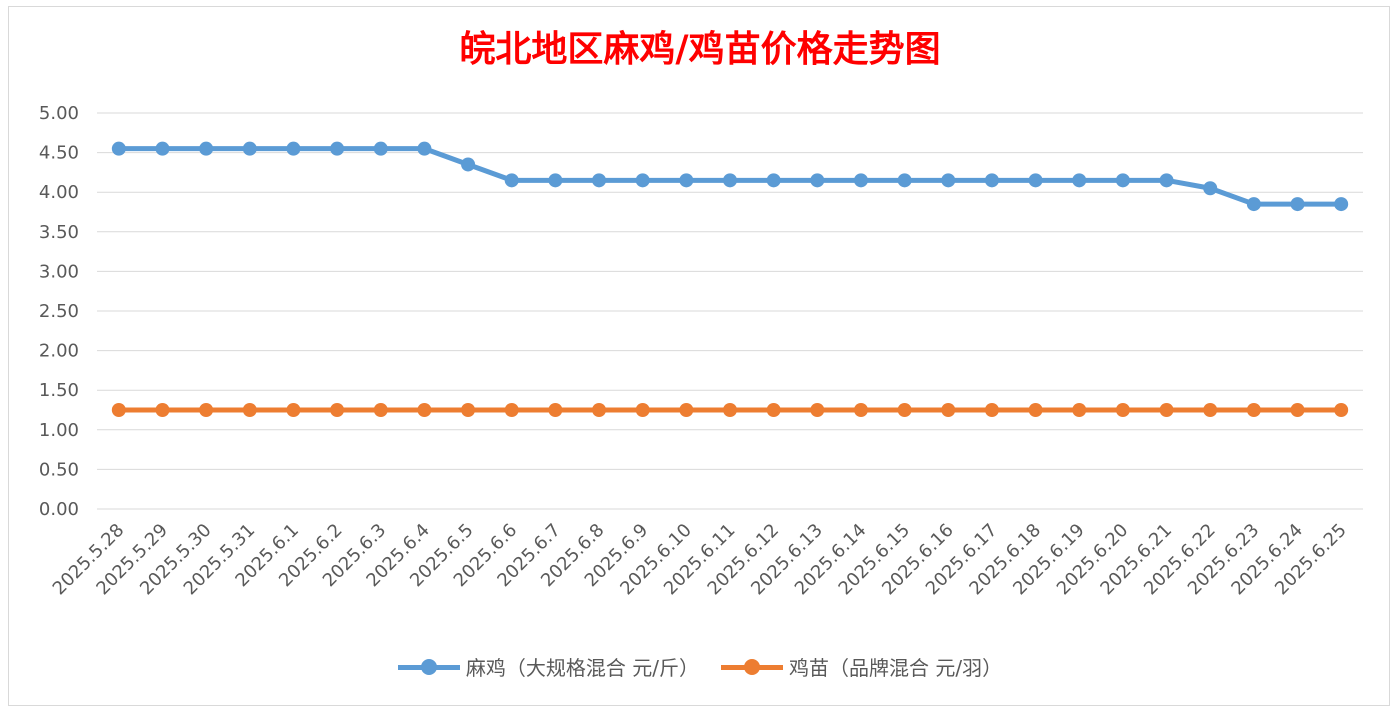 The width and height of the screenshot is (1400, 715). Describe the element at coordinates (59, 192) in the screenshot. I see `y-tick-label: 4.00` at that location.